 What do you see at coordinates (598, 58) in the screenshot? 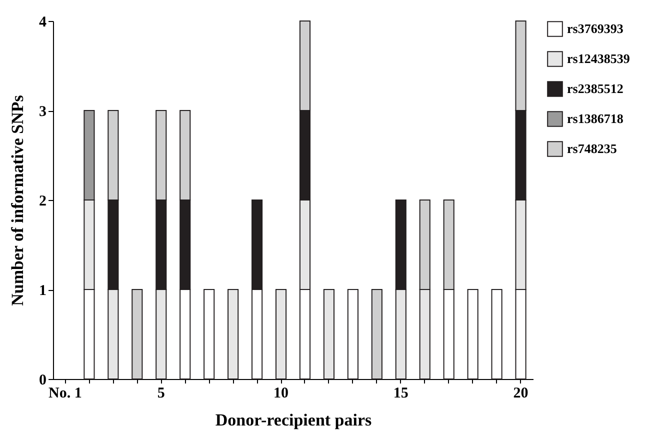
I see `legend-label: rs12438539` at bounding box center [598, 58].